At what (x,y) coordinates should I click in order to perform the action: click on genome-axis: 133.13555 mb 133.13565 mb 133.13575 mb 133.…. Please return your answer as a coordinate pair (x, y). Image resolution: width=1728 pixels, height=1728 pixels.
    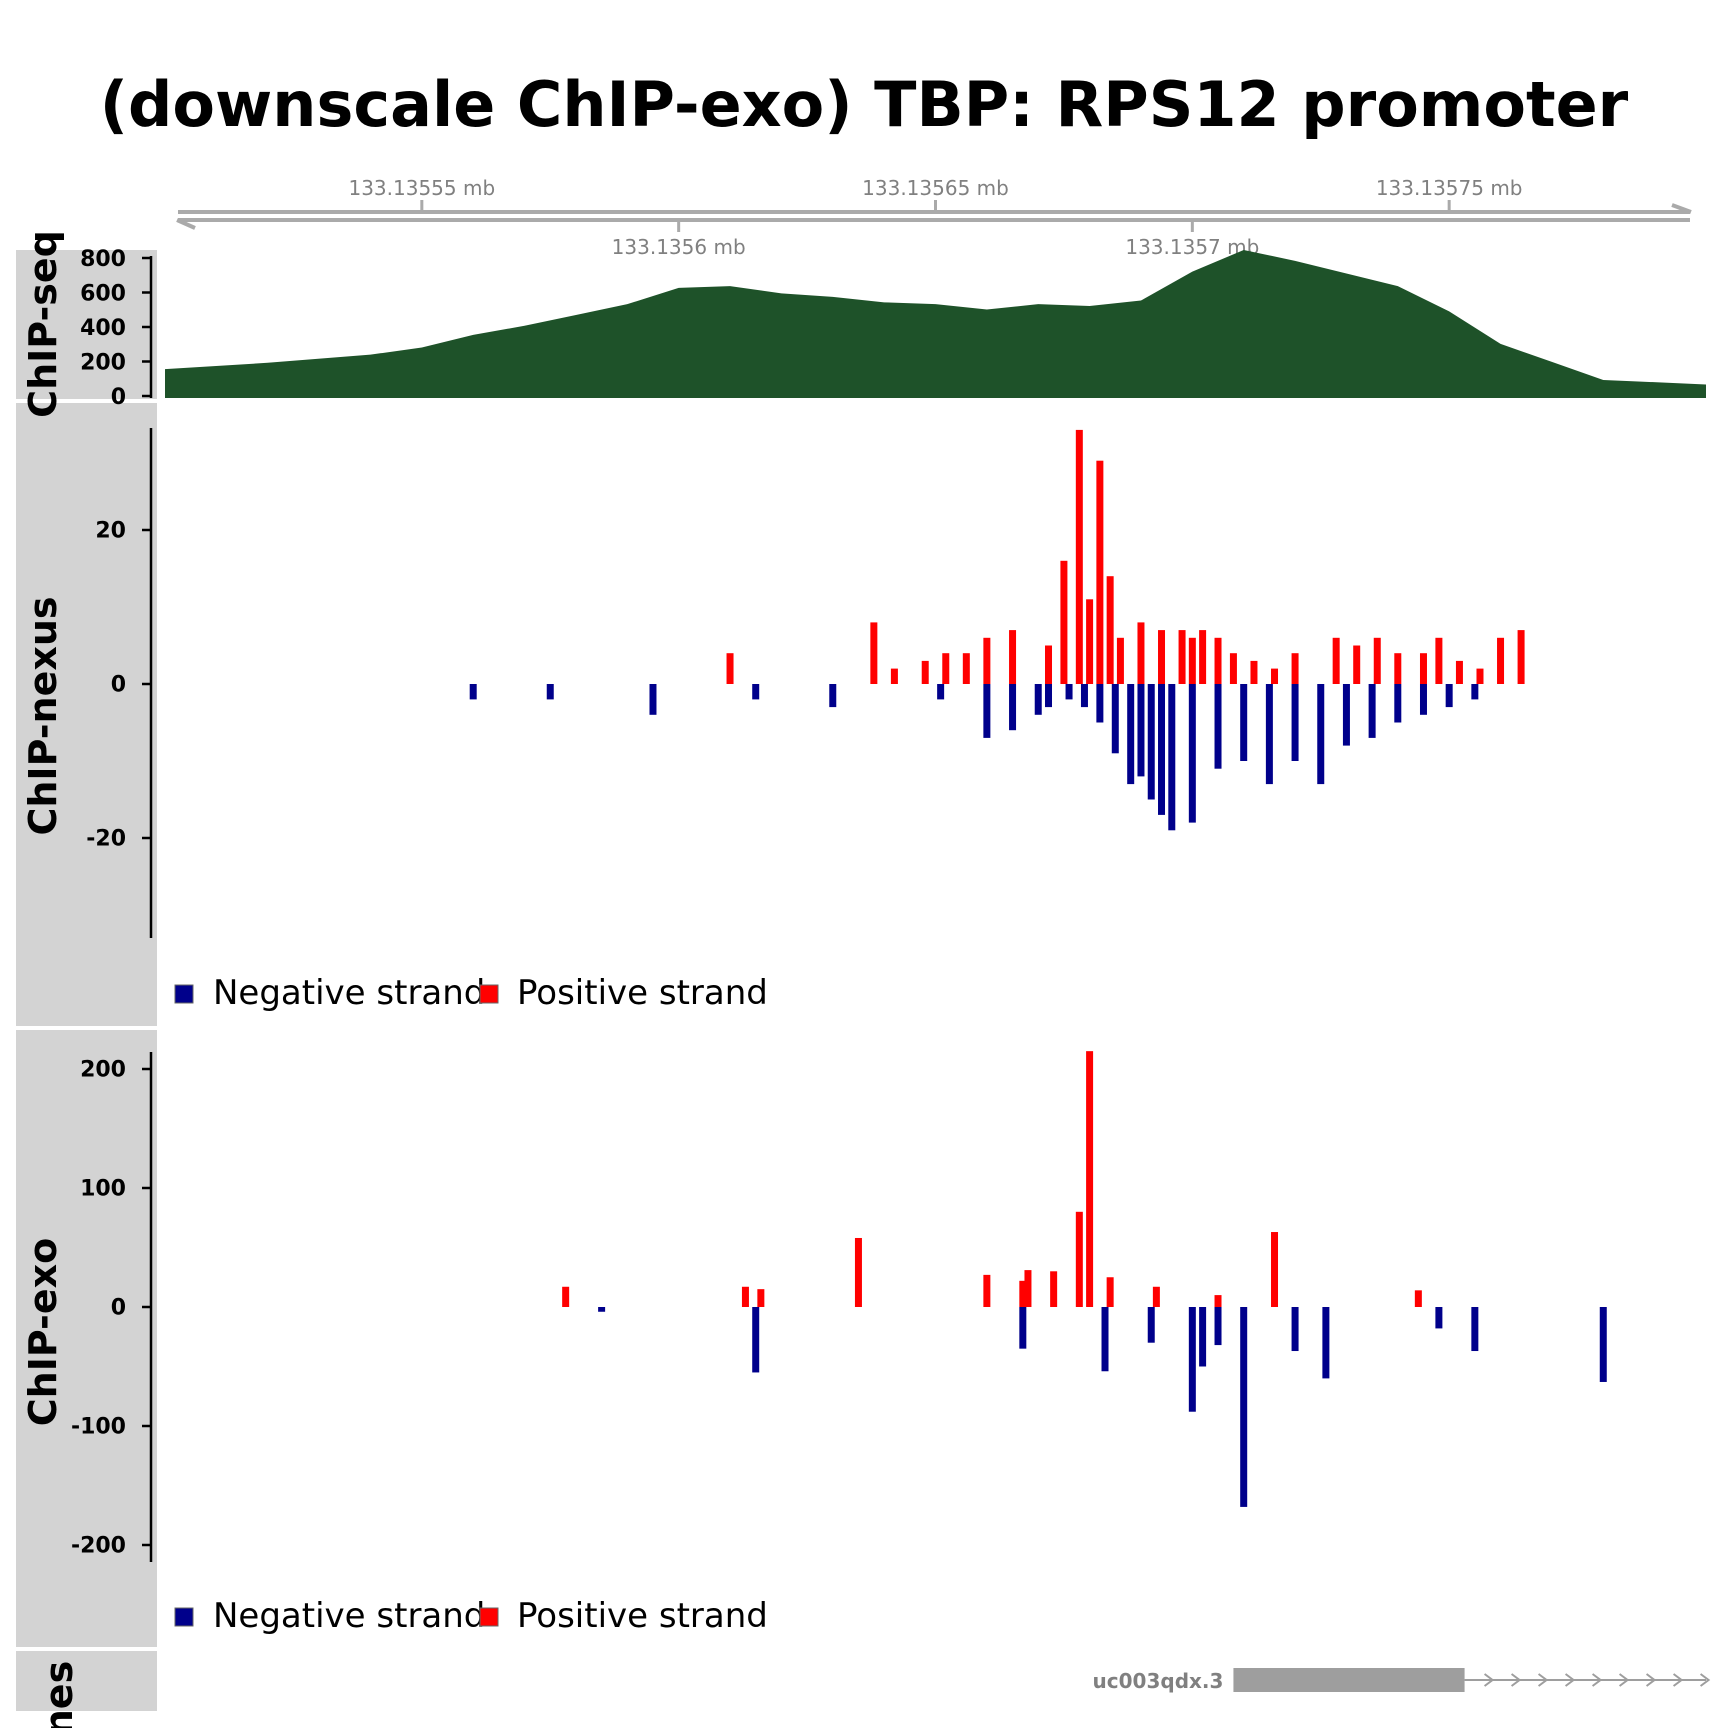
    Looking at the image, I should click on (934, 217).